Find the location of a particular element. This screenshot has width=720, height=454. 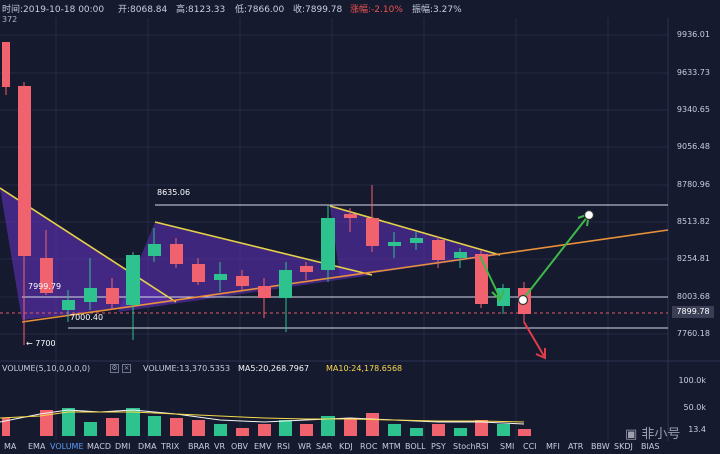

tab-sar: SAR is located at coordinates (324, 446).